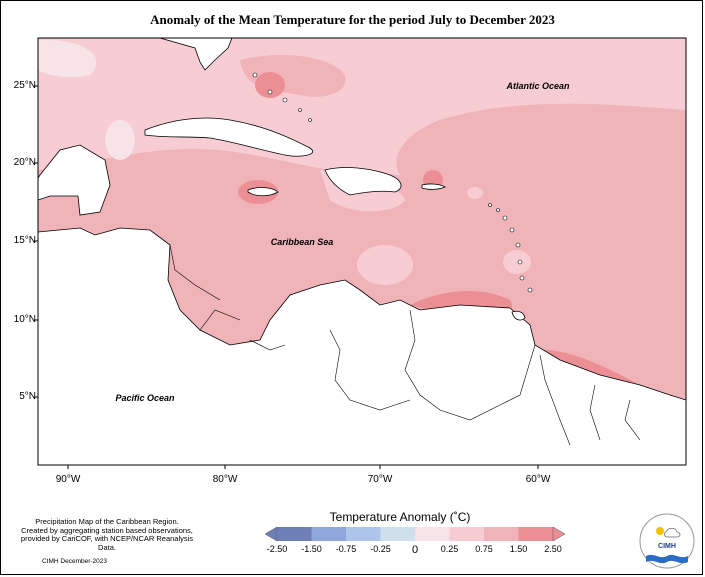 The image size is (705, 577). I want to click on legend-tick-label: 0.25, so click(449, 549).